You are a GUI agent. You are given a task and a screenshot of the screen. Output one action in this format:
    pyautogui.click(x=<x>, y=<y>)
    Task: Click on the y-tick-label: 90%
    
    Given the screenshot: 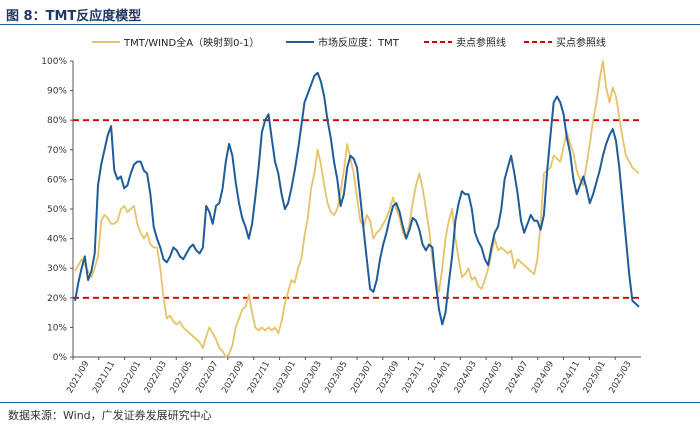 What is the action you would take?
    pyautogui.click(x=57, y=92)
    